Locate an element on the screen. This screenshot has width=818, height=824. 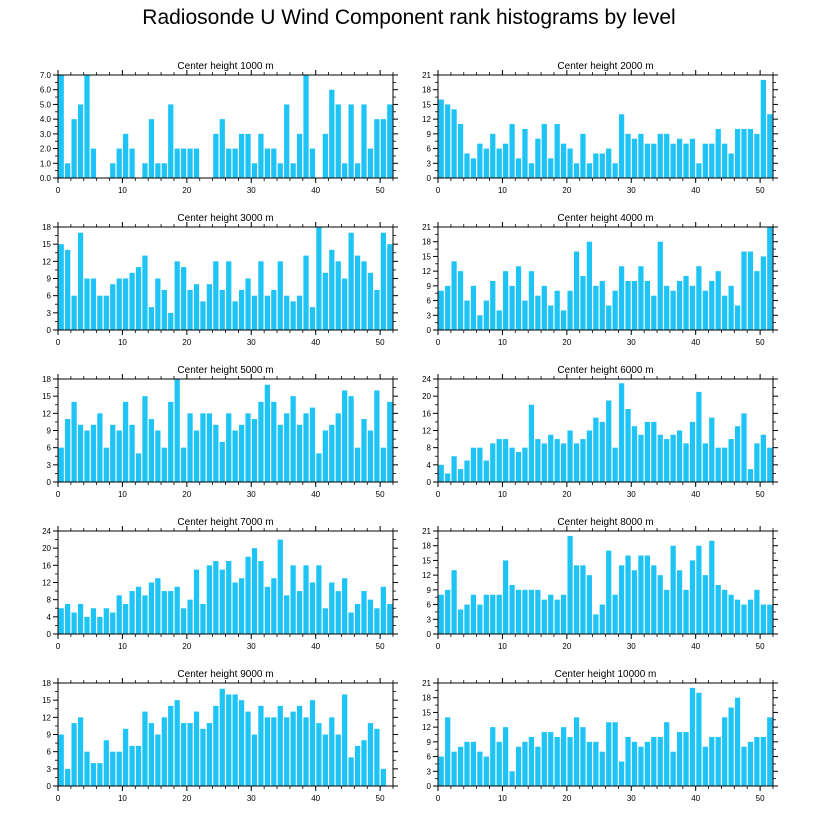
panel-title: Center height 4000 m is located at coordinates (605, 218).